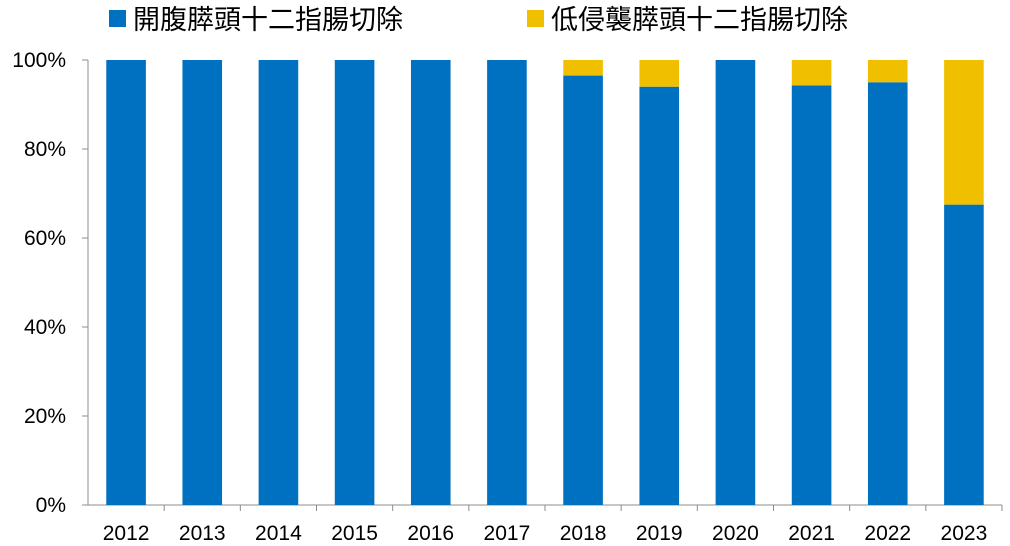  Describe the element at coordinates (50, 283) in the screenshot. I see `y-axis: 0% 20% 40% 60% 80% 100%` at that location.